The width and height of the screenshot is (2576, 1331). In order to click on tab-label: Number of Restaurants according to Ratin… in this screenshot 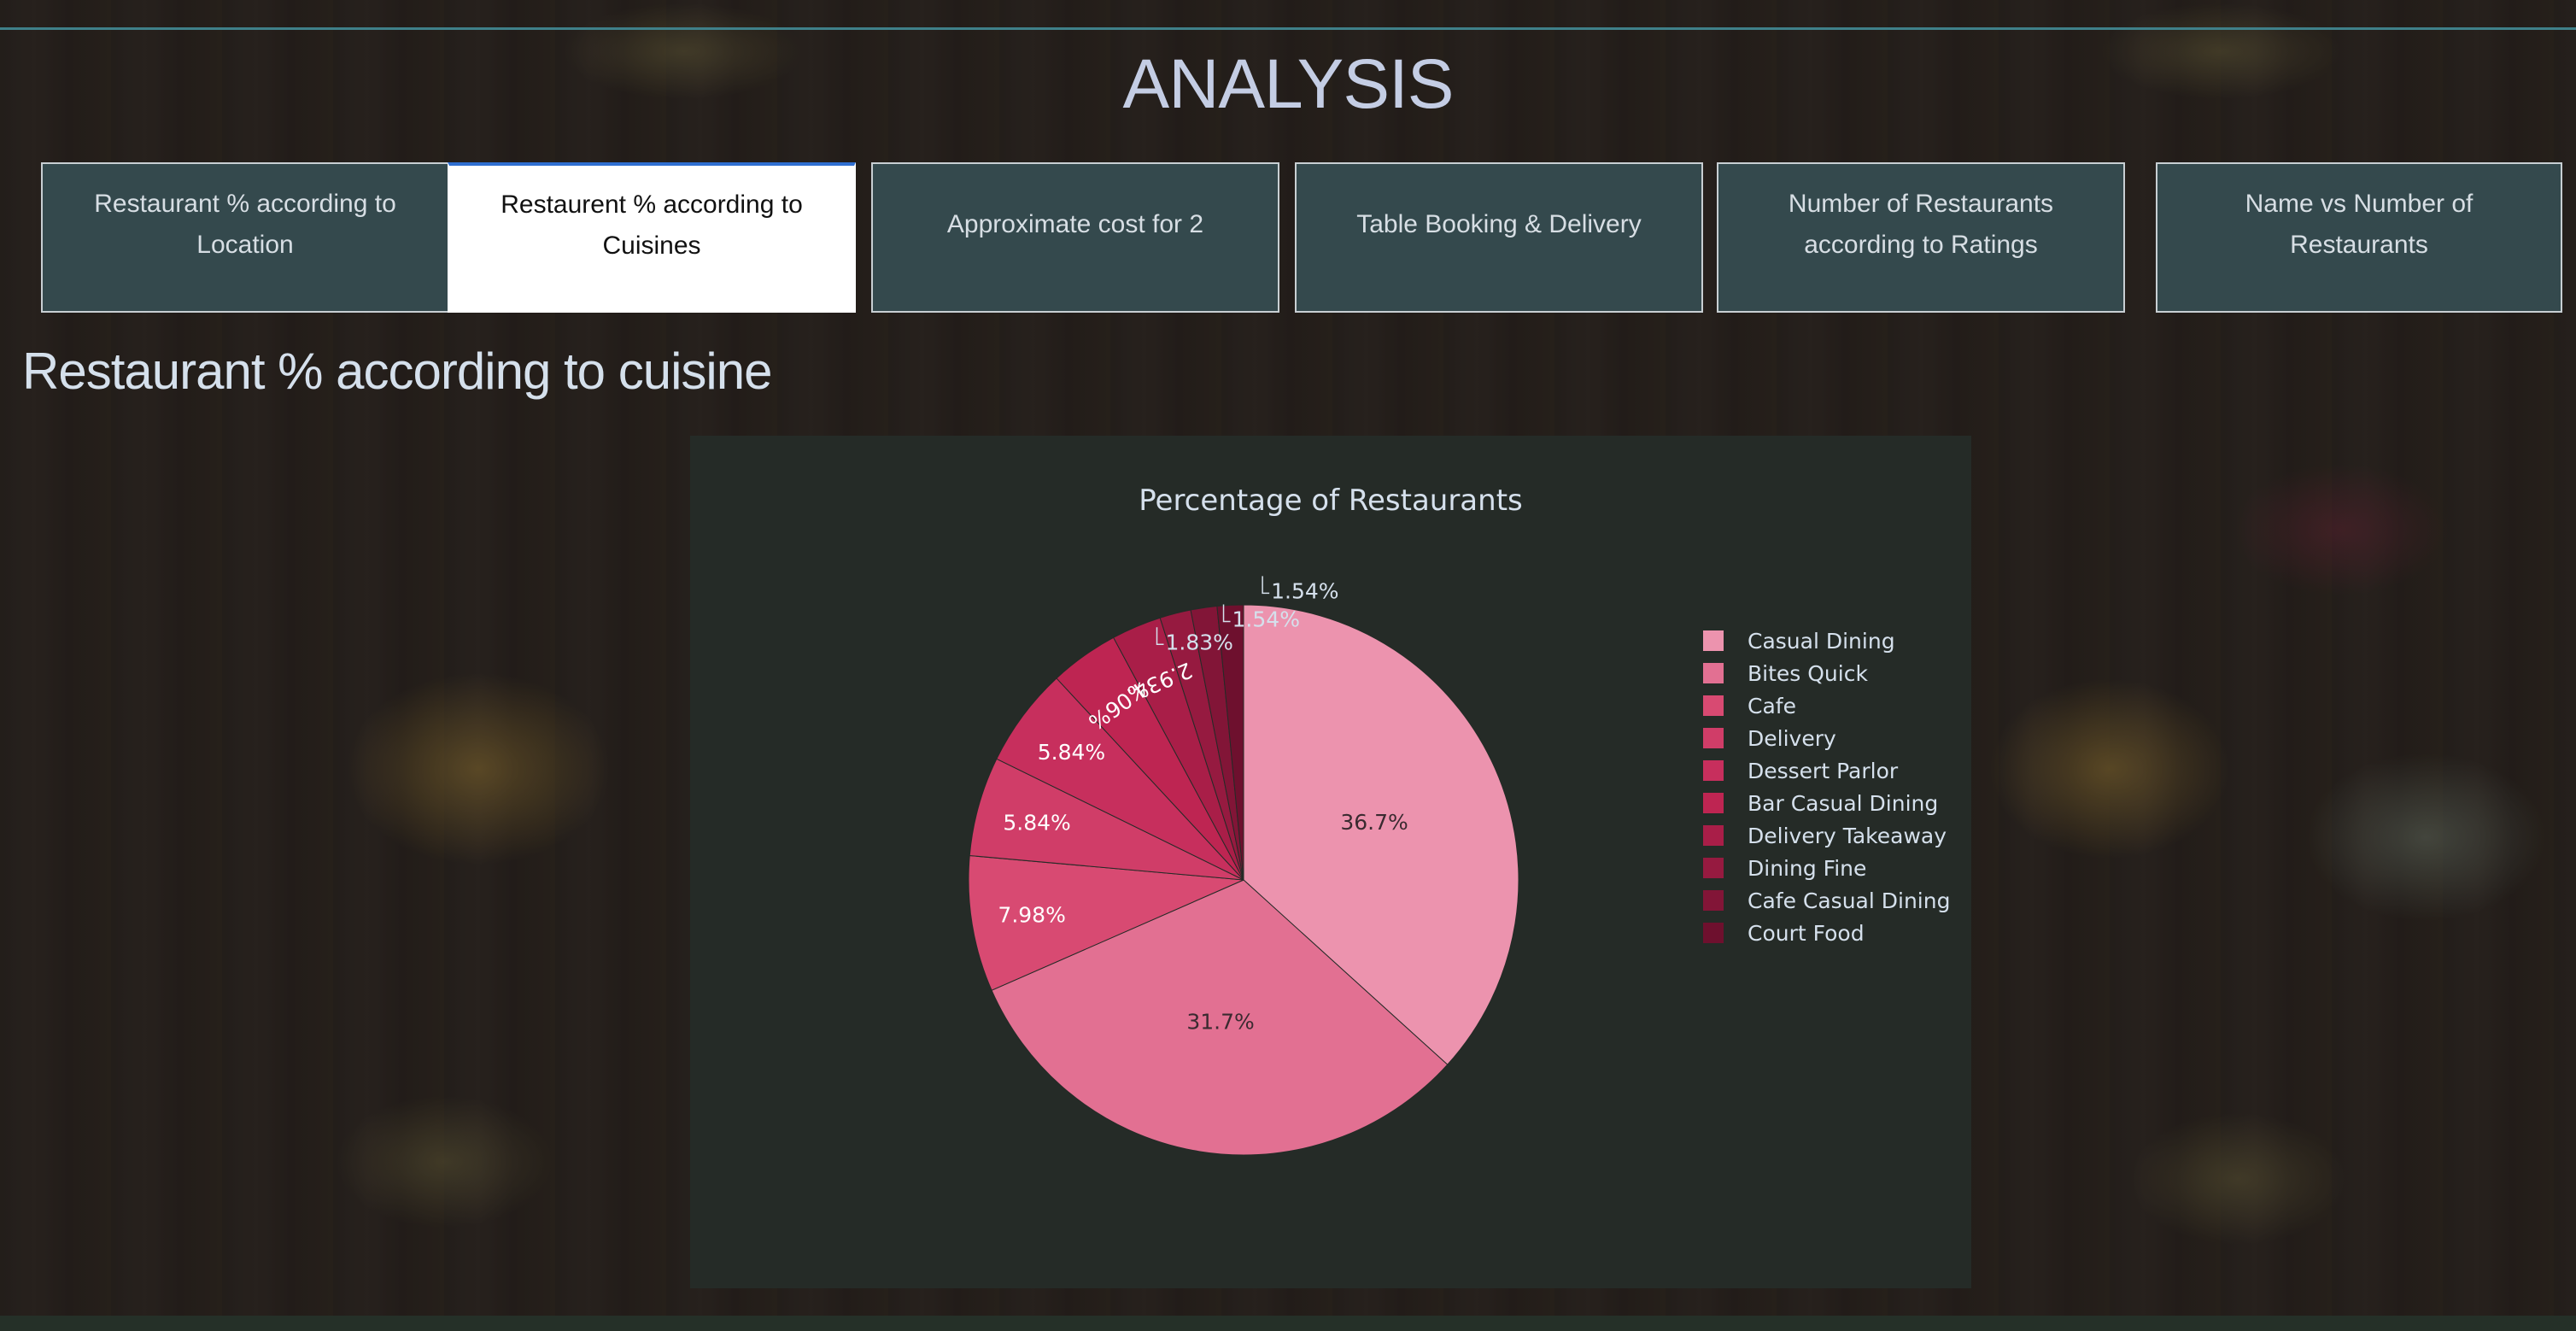, I will do `click(1921, 224)`.